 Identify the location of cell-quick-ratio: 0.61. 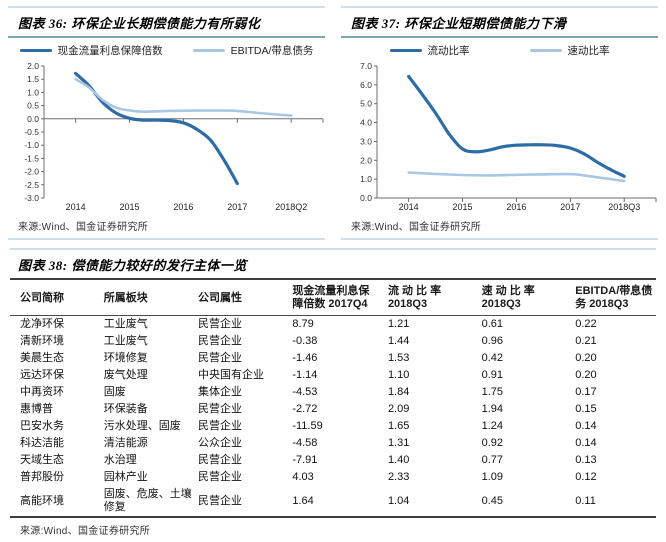
(492, 324).